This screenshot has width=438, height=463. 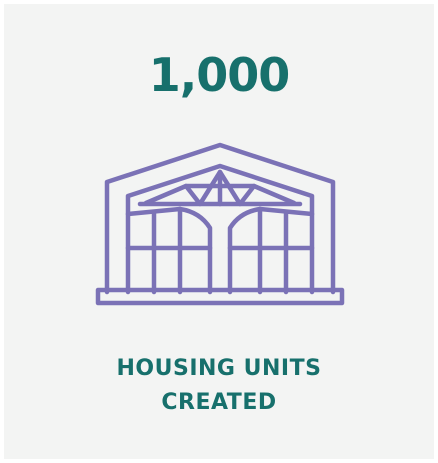 I want to click on stat-label-line: CREATED, so click(x=219, y=402).